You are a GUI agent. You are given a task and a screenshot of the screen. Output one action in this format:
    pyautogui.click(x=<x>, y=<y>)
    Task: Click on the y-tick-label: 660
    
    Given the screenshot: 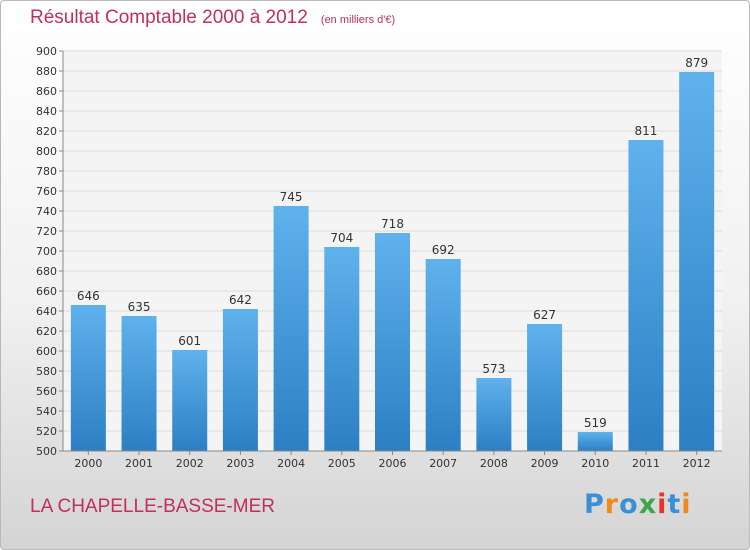 What is the action you would take?
    pyautogui.click(x=46, y=291)
    